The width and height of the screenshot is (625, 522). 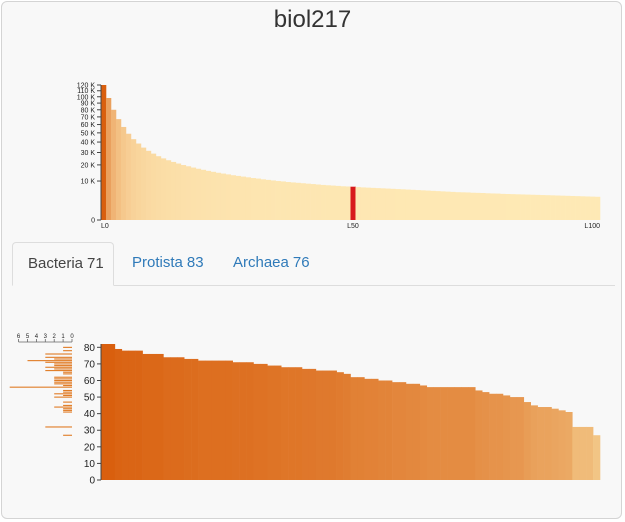 What do you see at coordinates (301, 262) in the screenshot?
I see `tab-archaea-count: 76` at bounding box center [301, 262].